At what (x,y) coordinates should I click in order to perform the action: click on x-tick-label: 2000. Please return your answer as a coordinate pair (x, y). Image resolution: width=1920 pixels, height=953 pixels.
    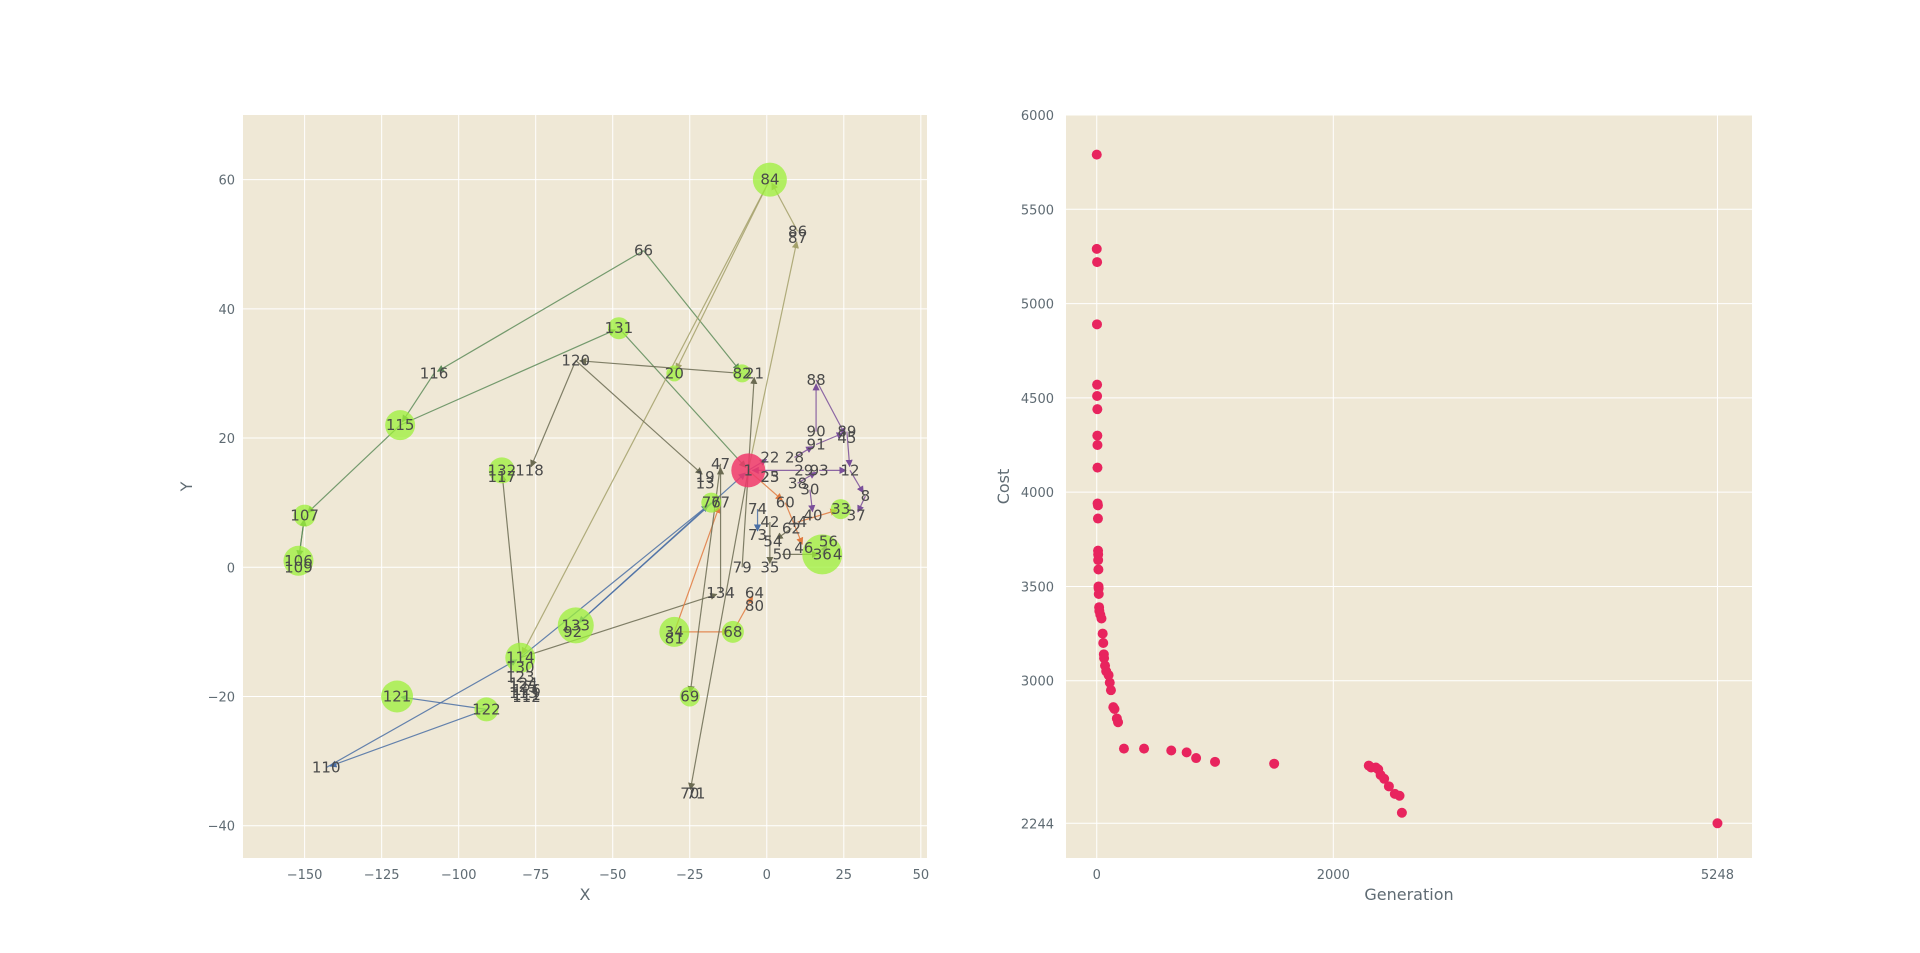
    Looking at the image, I should click on (1333, 875).